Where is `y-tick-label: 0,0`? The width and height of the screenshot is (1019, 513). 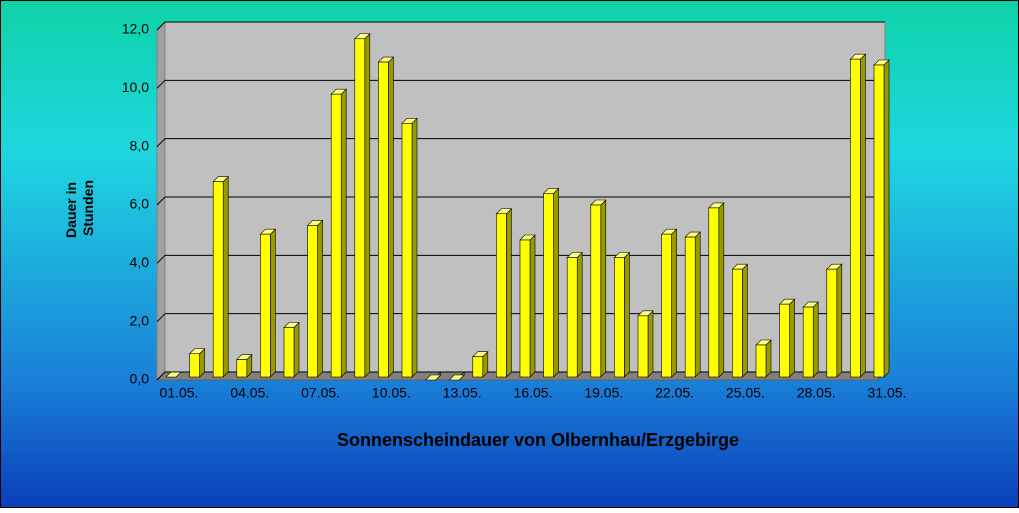 y-tick-label: 0,0 is located at coordinates (140, 379).